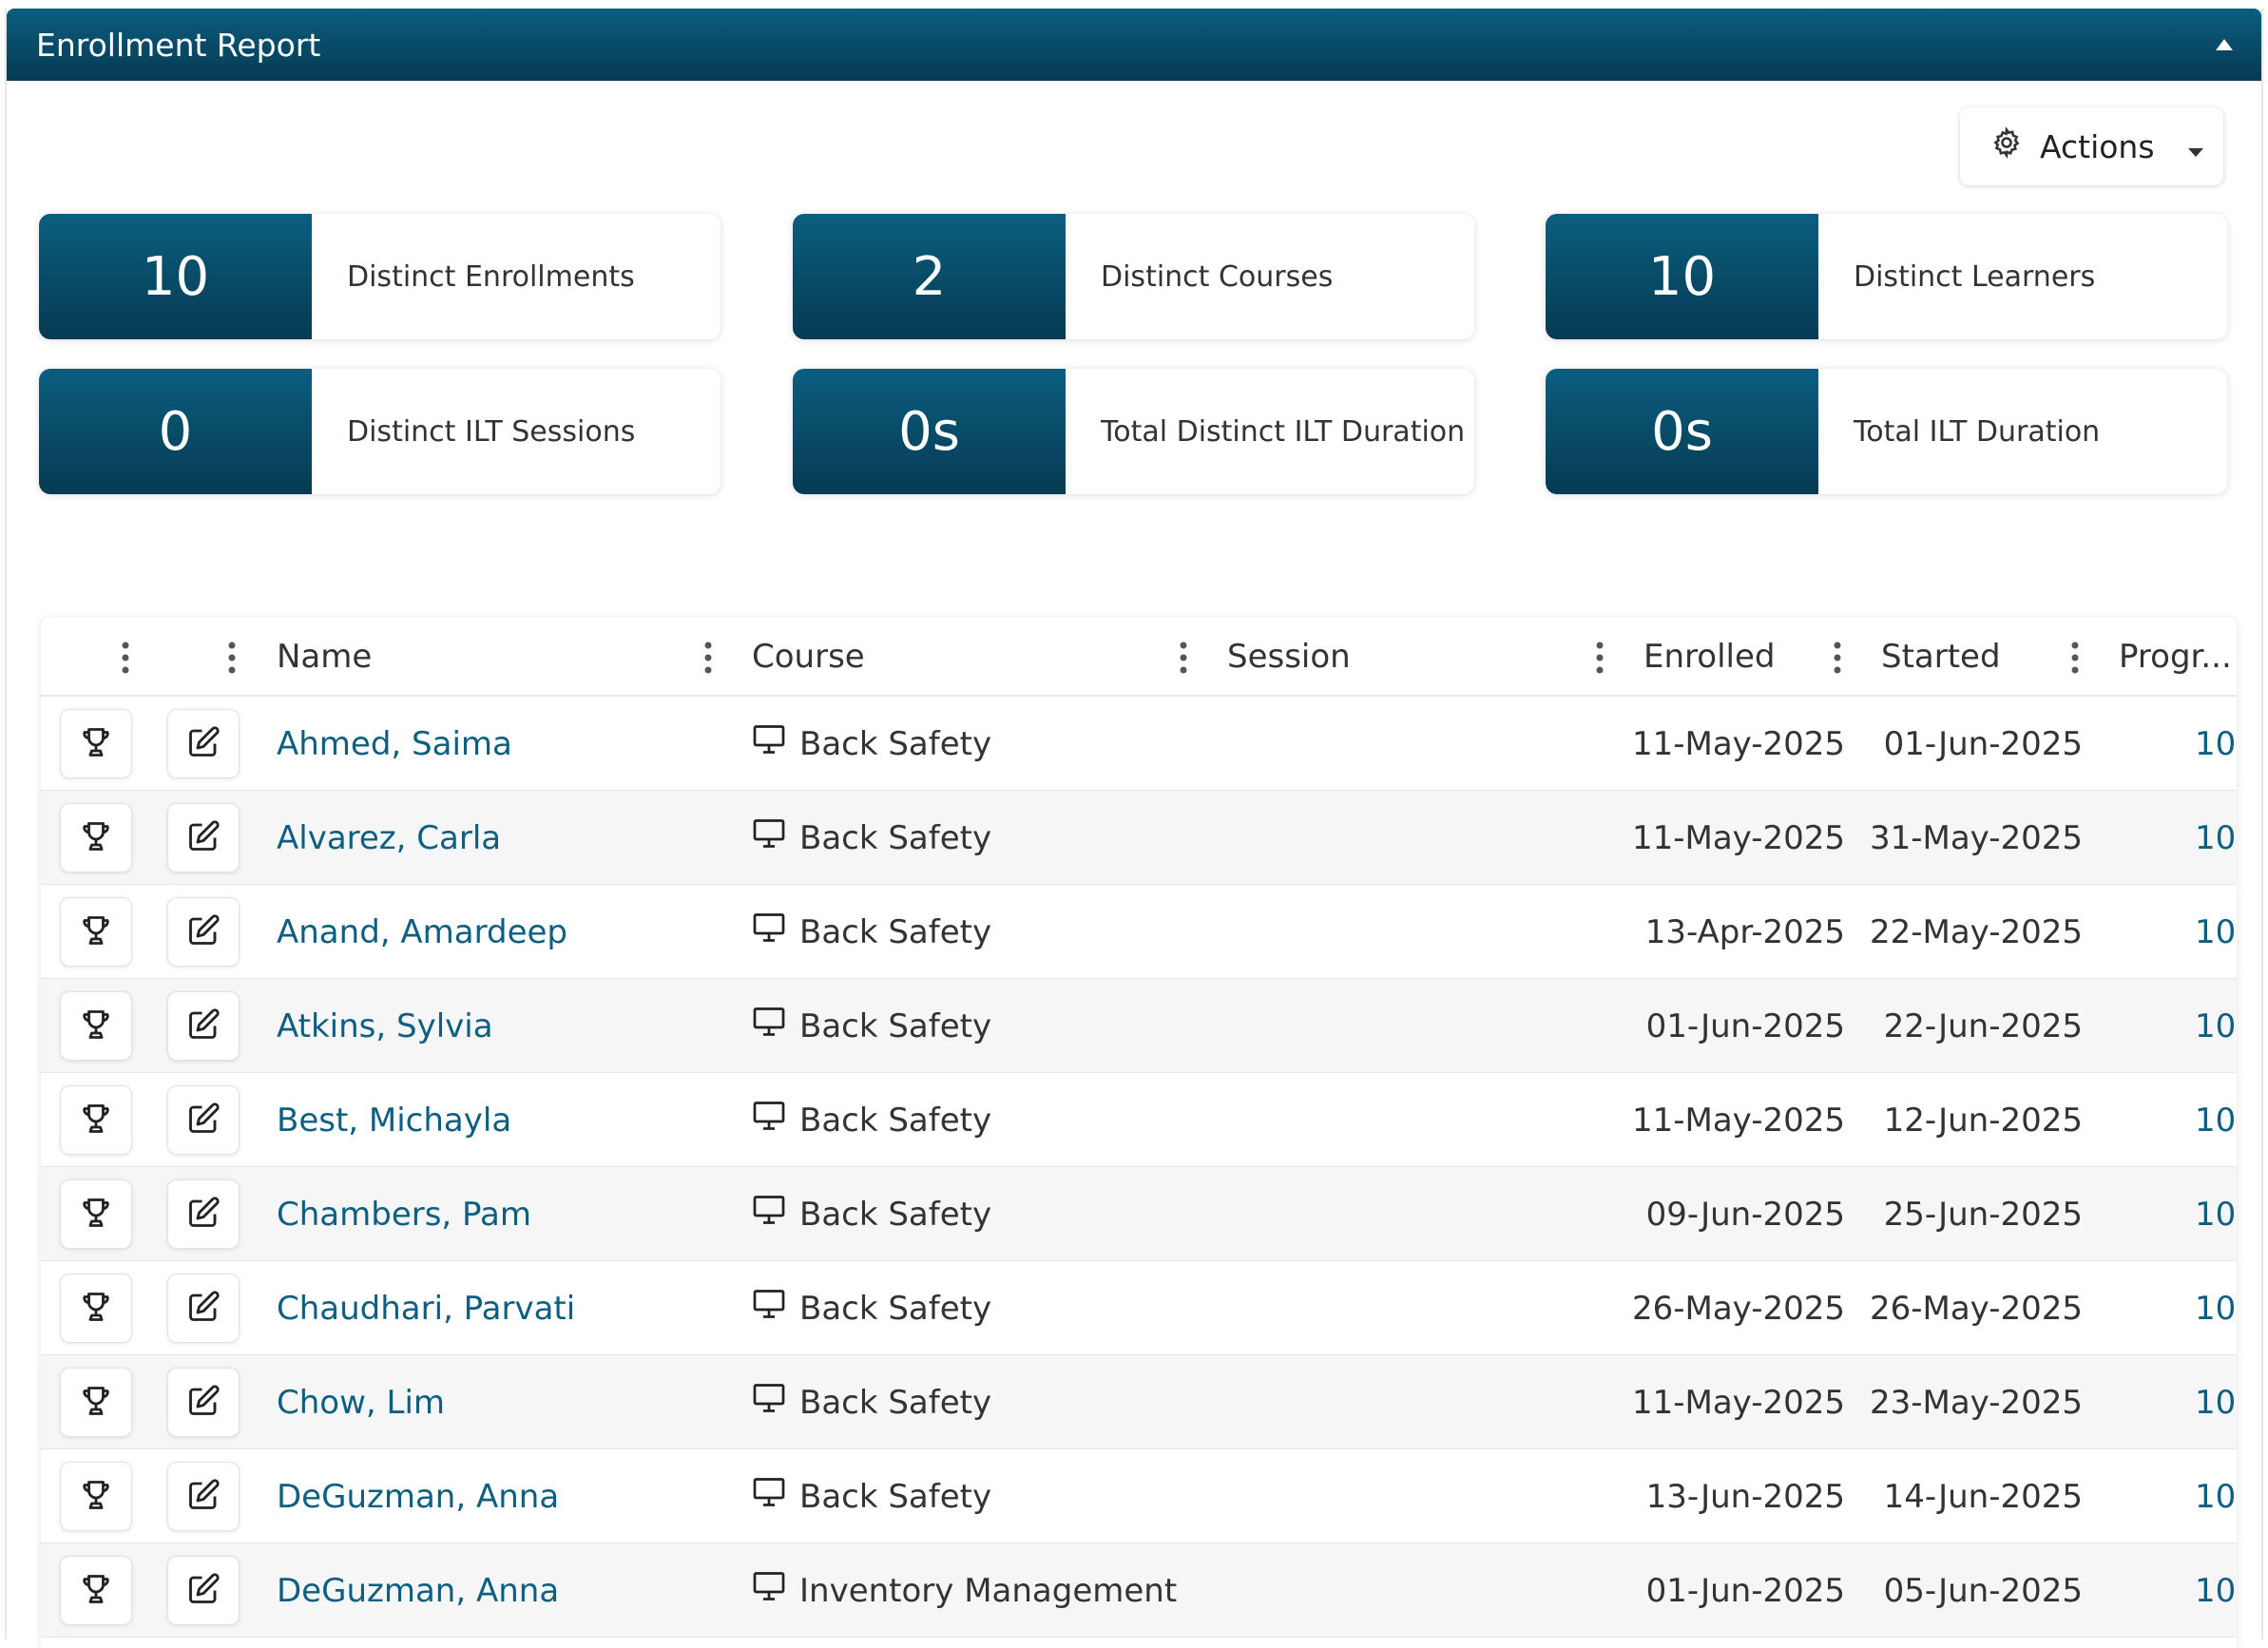 The image size is (2268, 1648). I want to click on column-header-enrolled: Enrolled, so click(1709, 657).